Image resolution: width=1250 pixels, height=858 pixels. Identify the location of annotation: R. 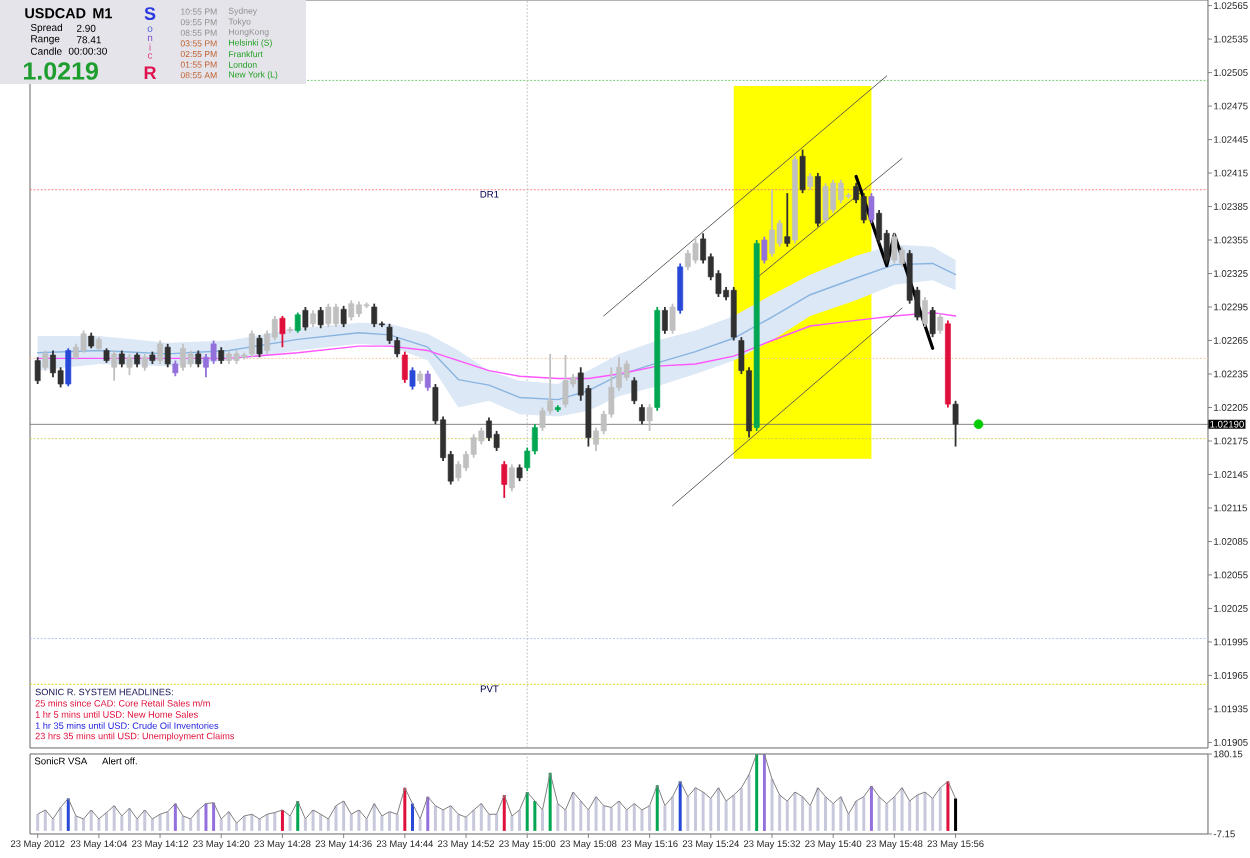
(150, 72).